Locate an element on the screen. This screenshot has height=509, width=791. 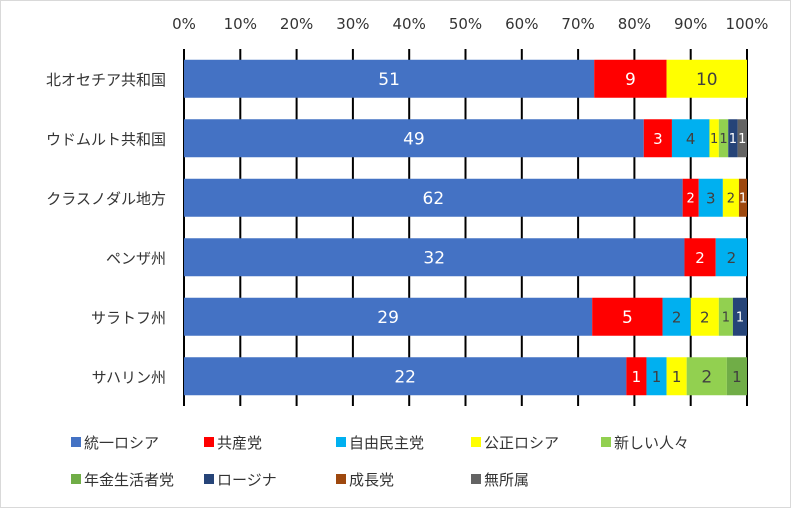
x-tick-label: 40% is located at coordinates (409, 24).